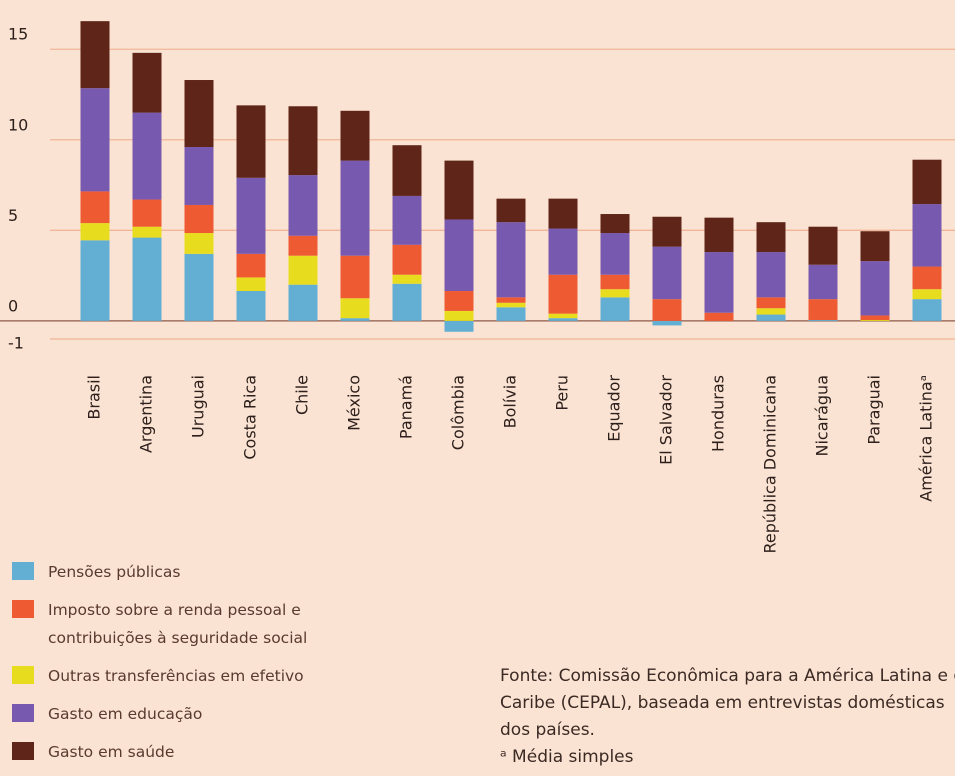 The height and width of the screenshot is (776, 955). What do you see at coordinates (13, 305) in the screenshot?
I see `y-tick-label: 0` at bounding box center [13, 305].